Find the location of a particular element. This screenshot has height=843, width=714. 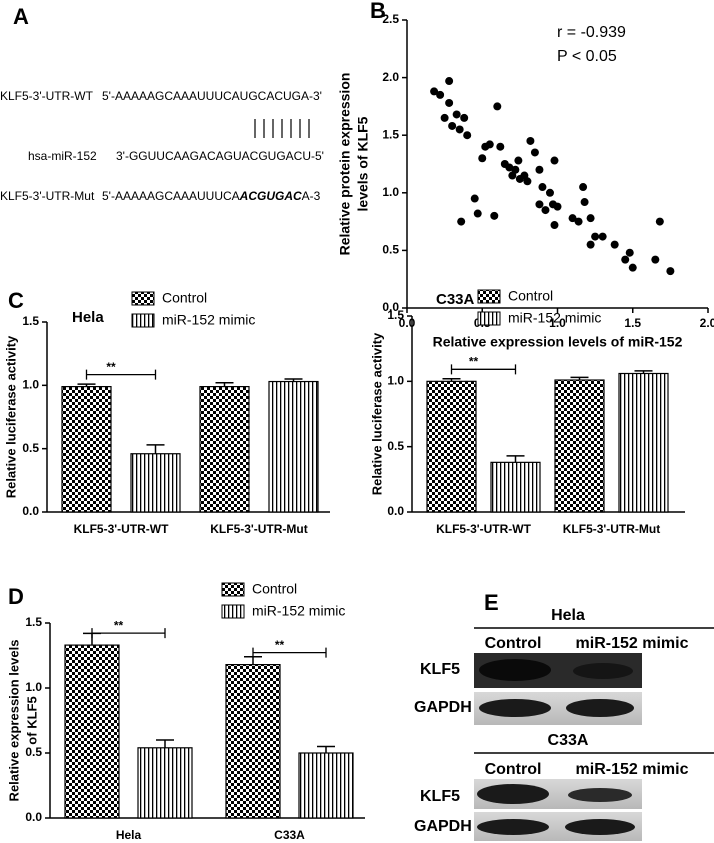

y-axis-label: Relative protein expression is located at coordinates (345, 164).